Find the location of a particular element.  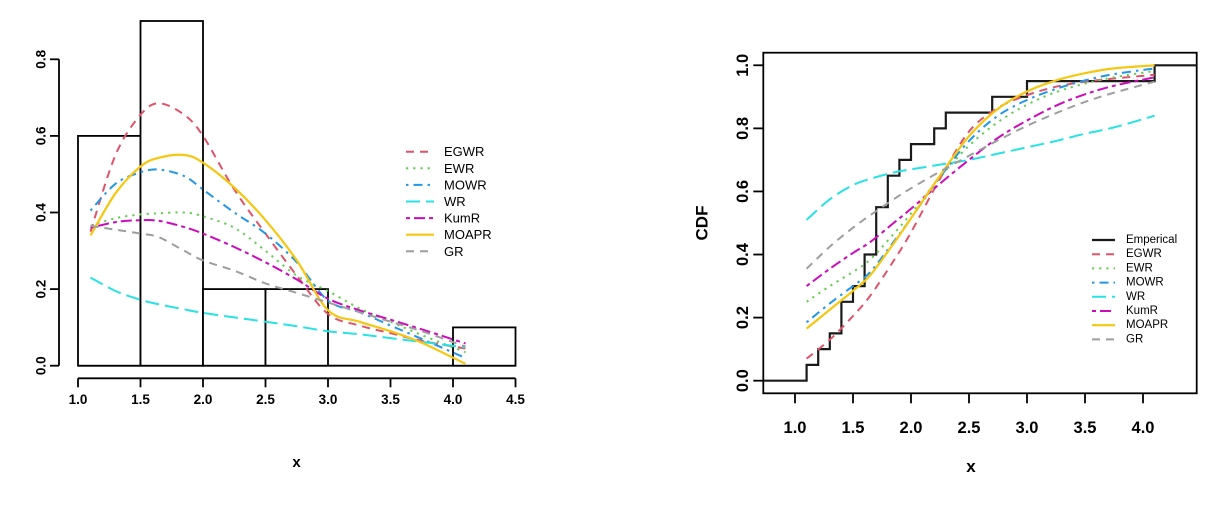

series-curve-MOAPR is located at coordinates (277, 259).